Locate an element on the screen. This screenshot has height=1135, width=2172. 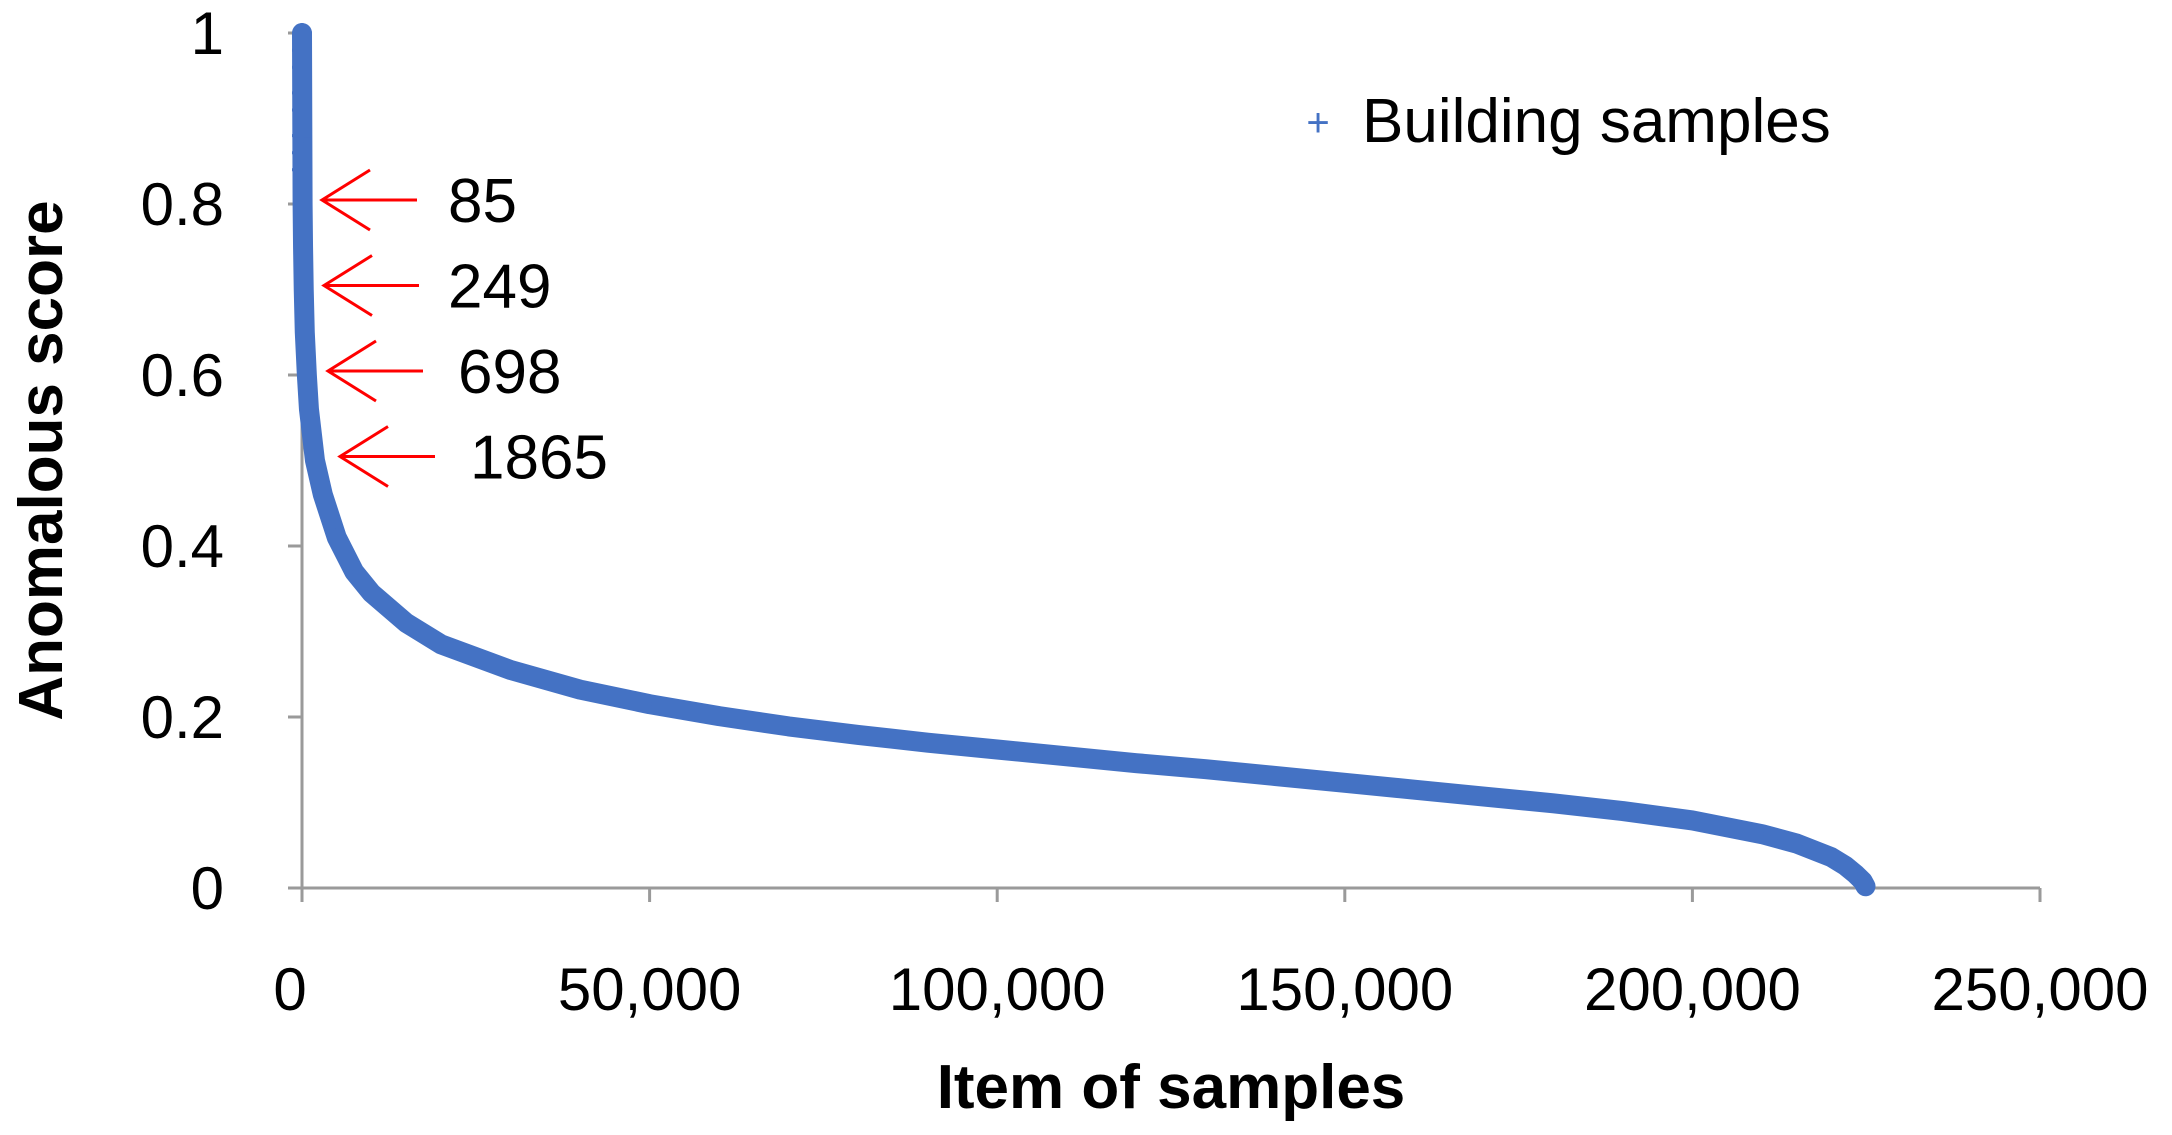
annotation-label: 1865 is located at coordinates (539, 458).